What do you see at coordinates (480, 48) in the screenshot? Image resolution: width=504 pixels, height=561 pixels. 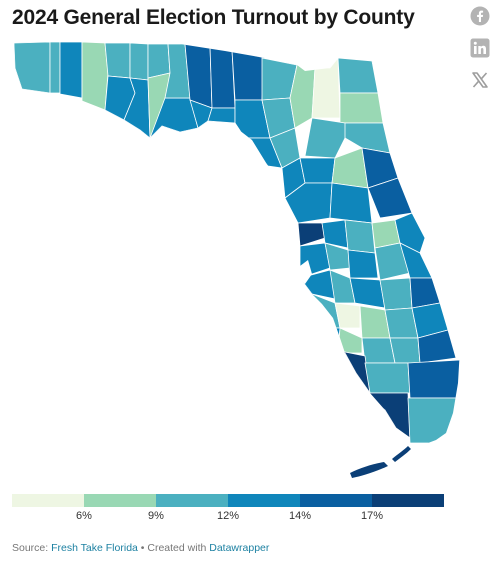 I see `linkedin-icon` at bounding box center [480, 48].